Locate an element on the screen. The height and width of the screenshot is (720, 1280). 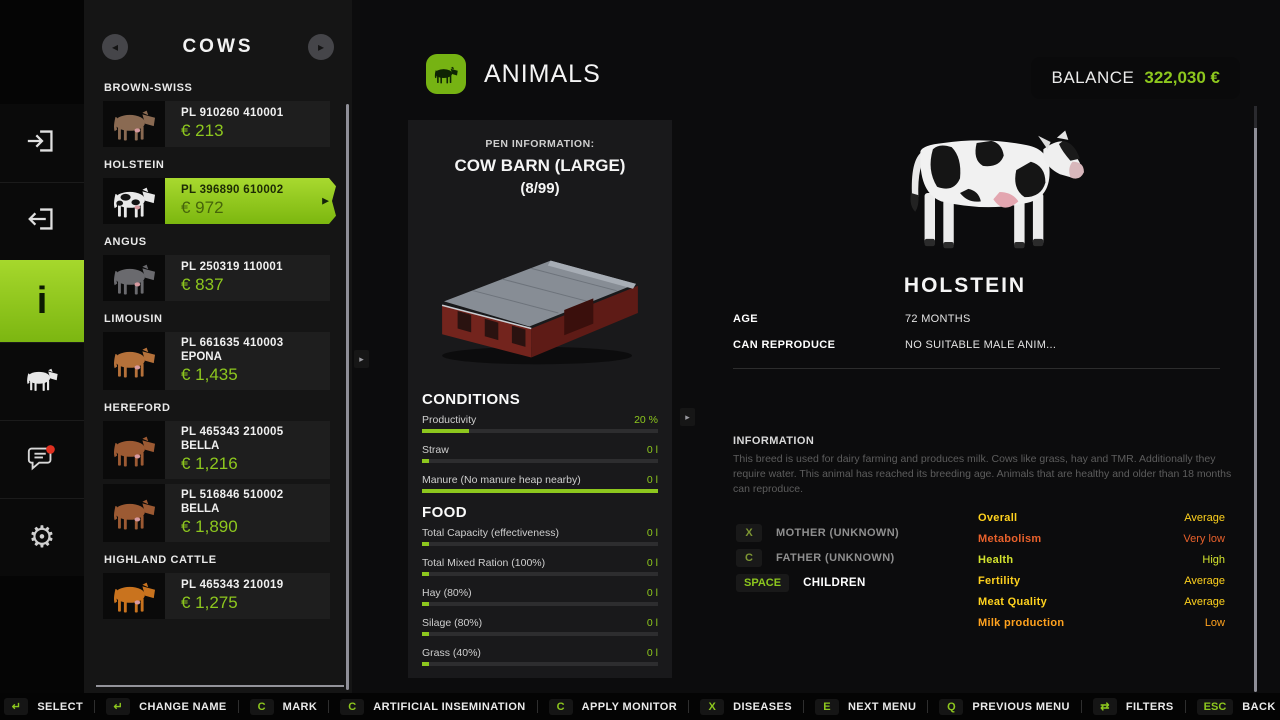
animal-name: BELLA is located at coordinates (200, 509).